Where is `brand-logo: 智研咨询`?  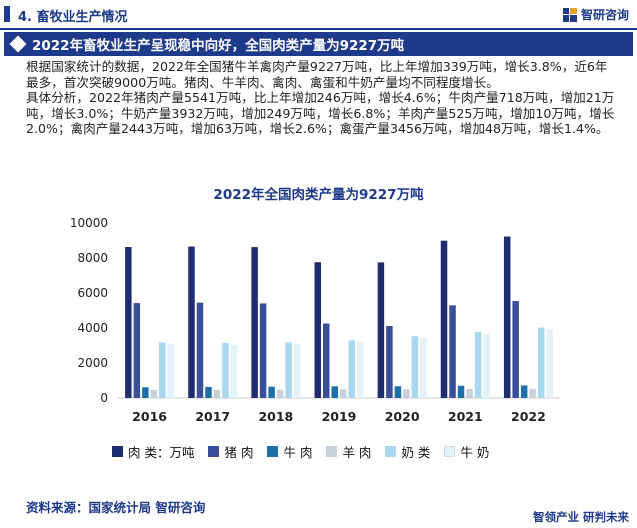
brand-logo: 智研咨询 is located at coordinates (595, 14).